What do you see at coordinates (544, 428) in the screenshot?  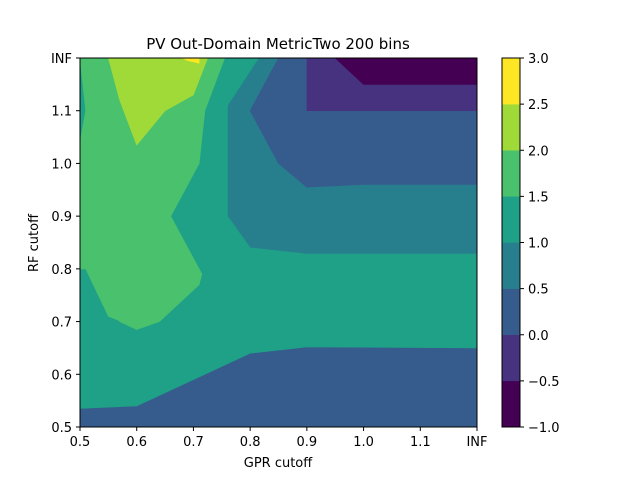 I see `colorbar-tick-label: −1.0` at bounding box center [544, 428].